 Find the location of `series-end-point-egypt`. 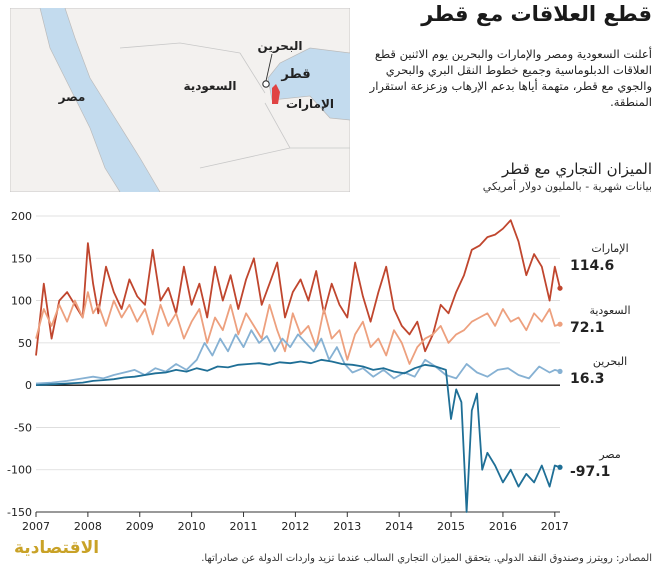

series-end-point-egypt is located at coordinates (560, 467).